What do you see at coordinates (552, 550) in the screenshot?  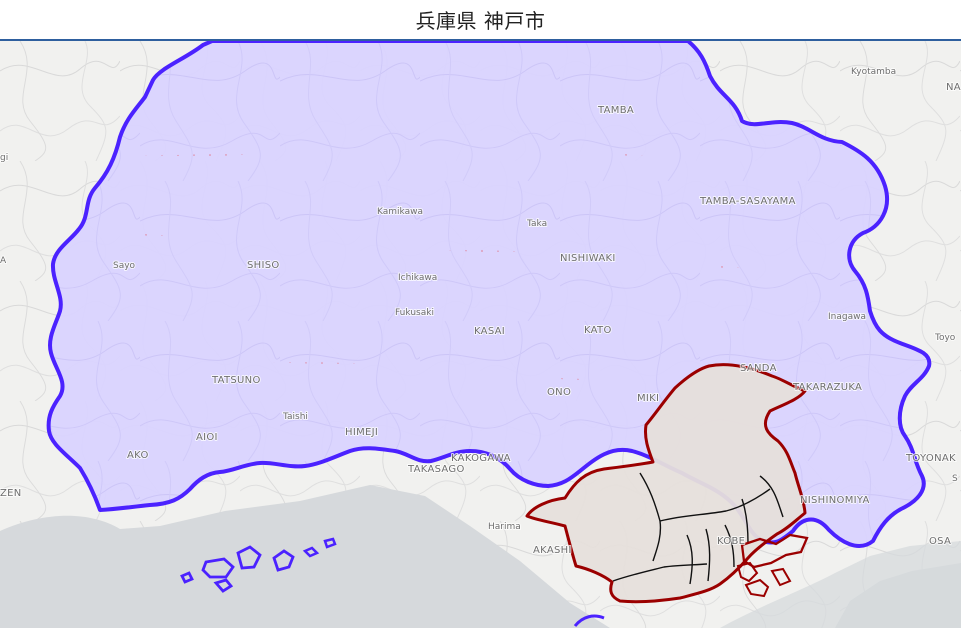 I see `label-akashi: AKASHI` at bounding box center [552, 550].